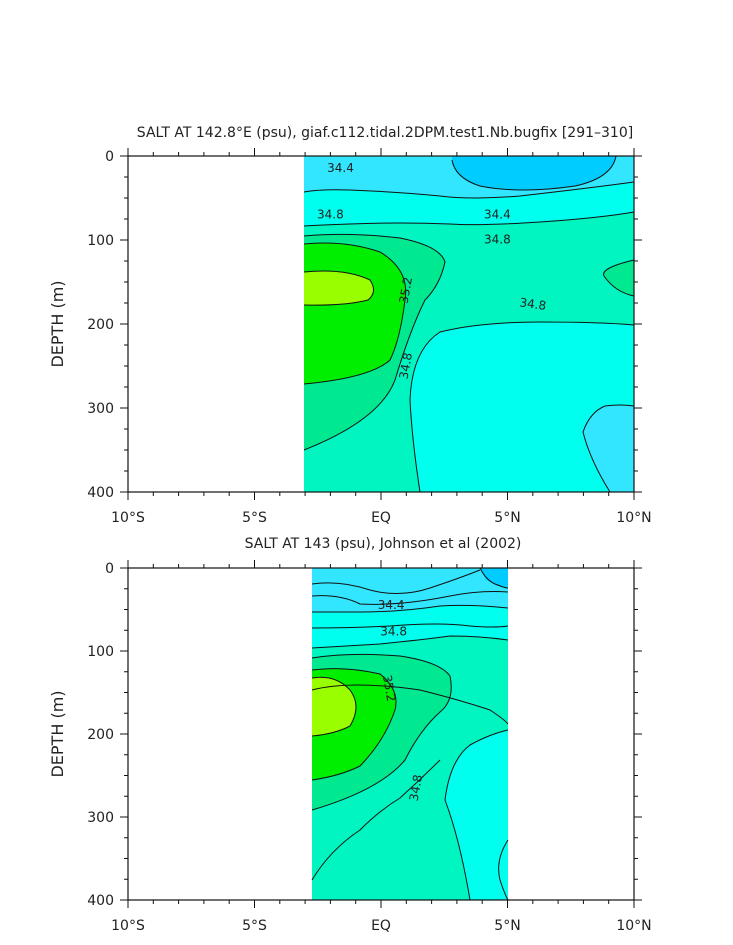 This screenshot has width=733, height=945. Describe the element at coordinates (381, 518) in the screenshot. I see `top-xtick-label: EQ` at that location.